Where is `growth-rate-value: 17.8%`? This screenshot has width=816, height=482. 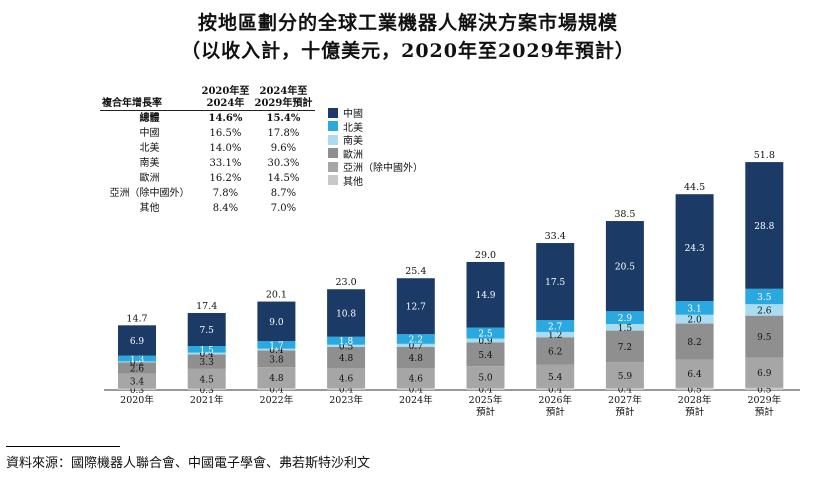 growth-rate-value: 17.8% is located at coordinates (283, 133).